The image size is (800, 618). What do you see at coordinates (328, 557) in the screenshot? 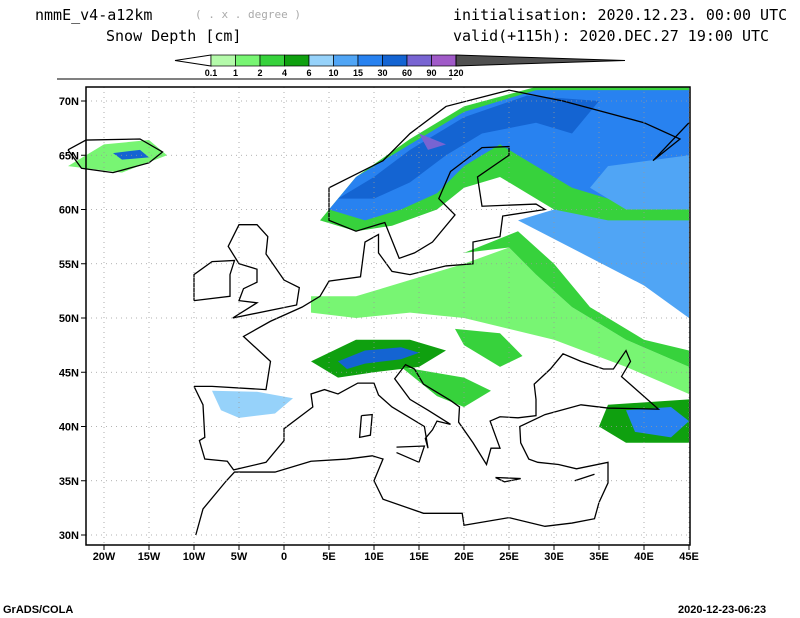
I see `lon-label: 5E` at bounding box center [328, 557].